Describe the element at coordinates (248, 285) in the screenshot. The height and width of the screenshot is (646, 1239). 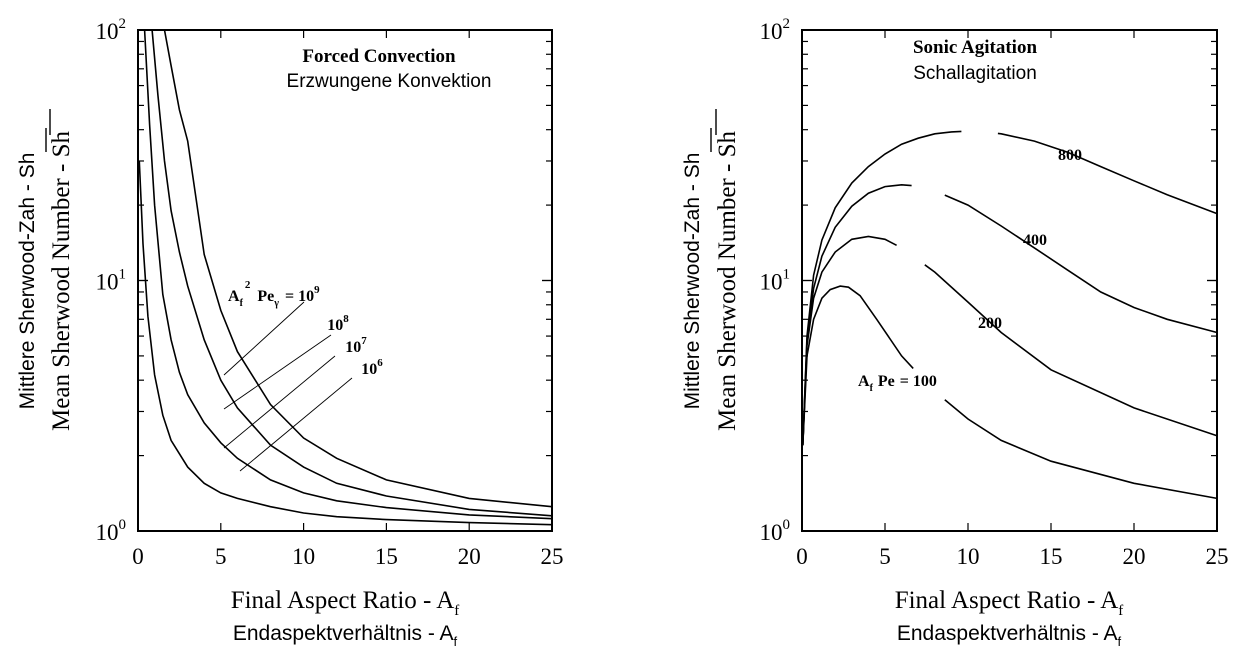
I see `param-a-sup: 2` at that location.